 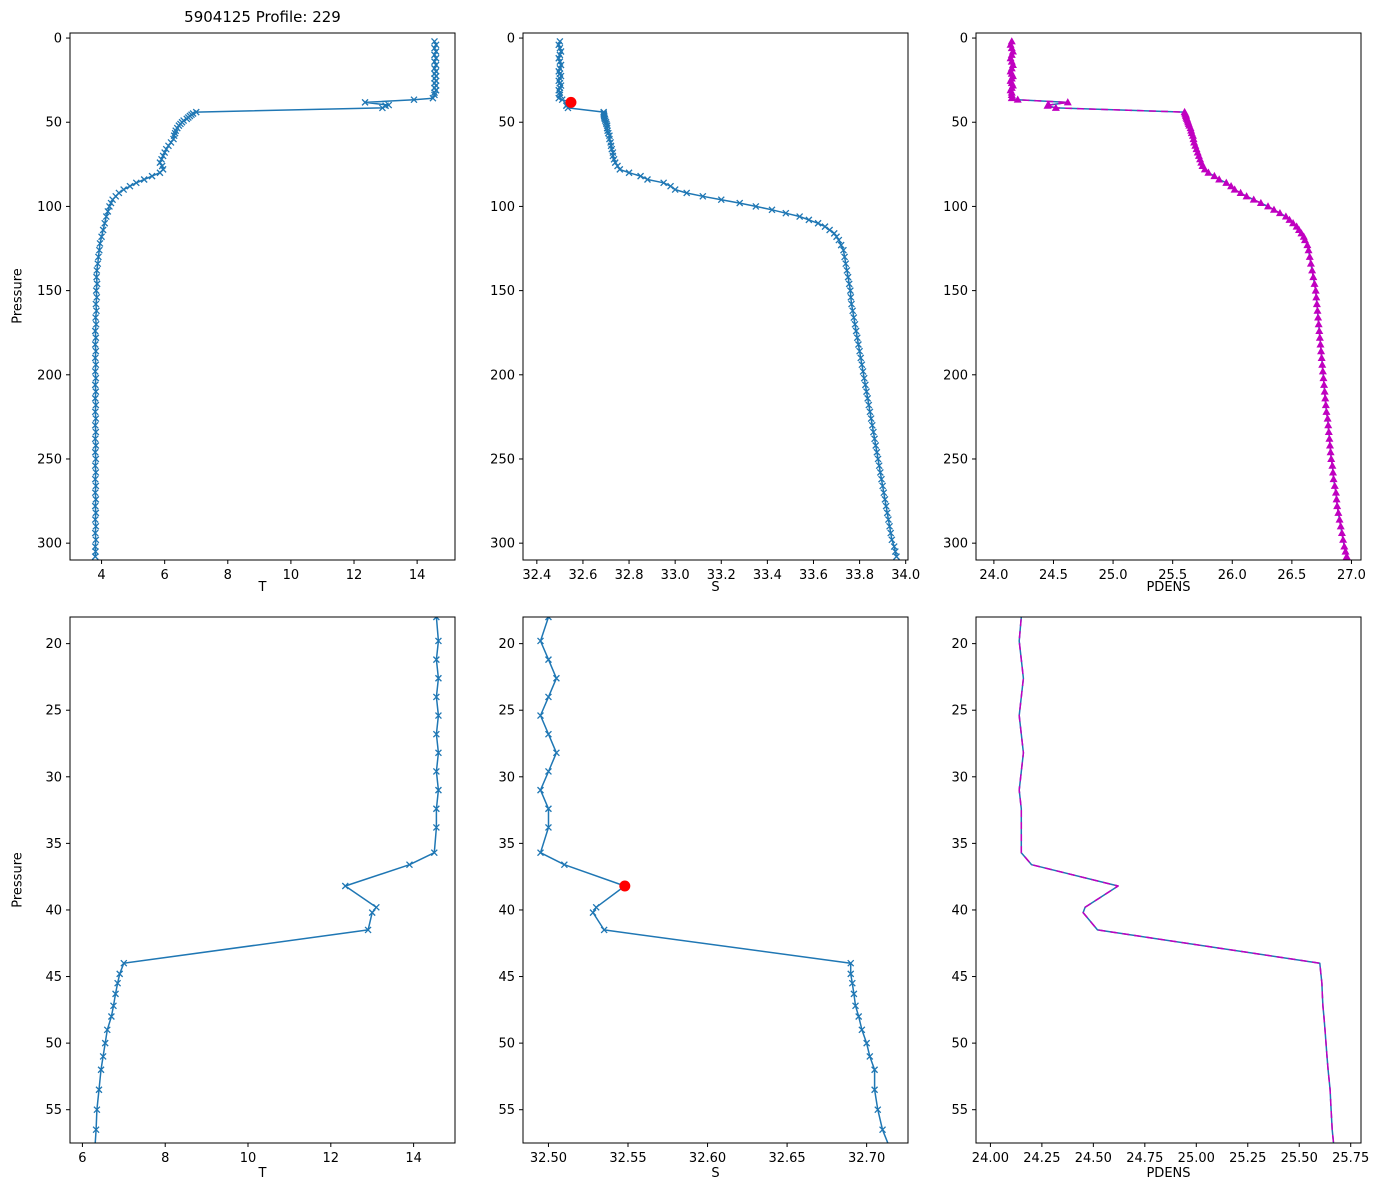 I want to click on svg-text: 33.6, so click(x=813, y=575).